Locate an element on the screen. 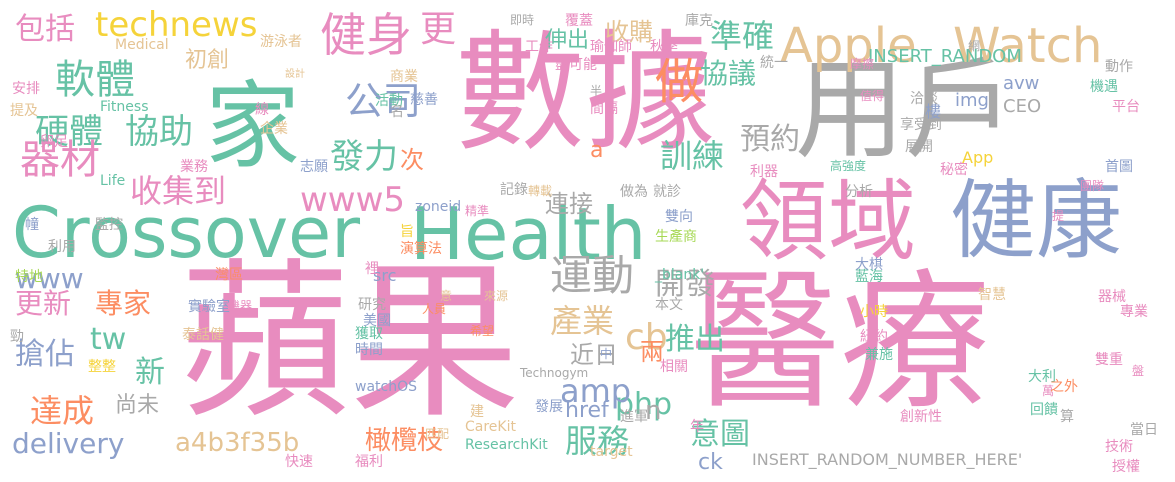 The height and width of the screenshot is (482, 1175). cloud-word: 技術 is located at coordinates (1119, 447).